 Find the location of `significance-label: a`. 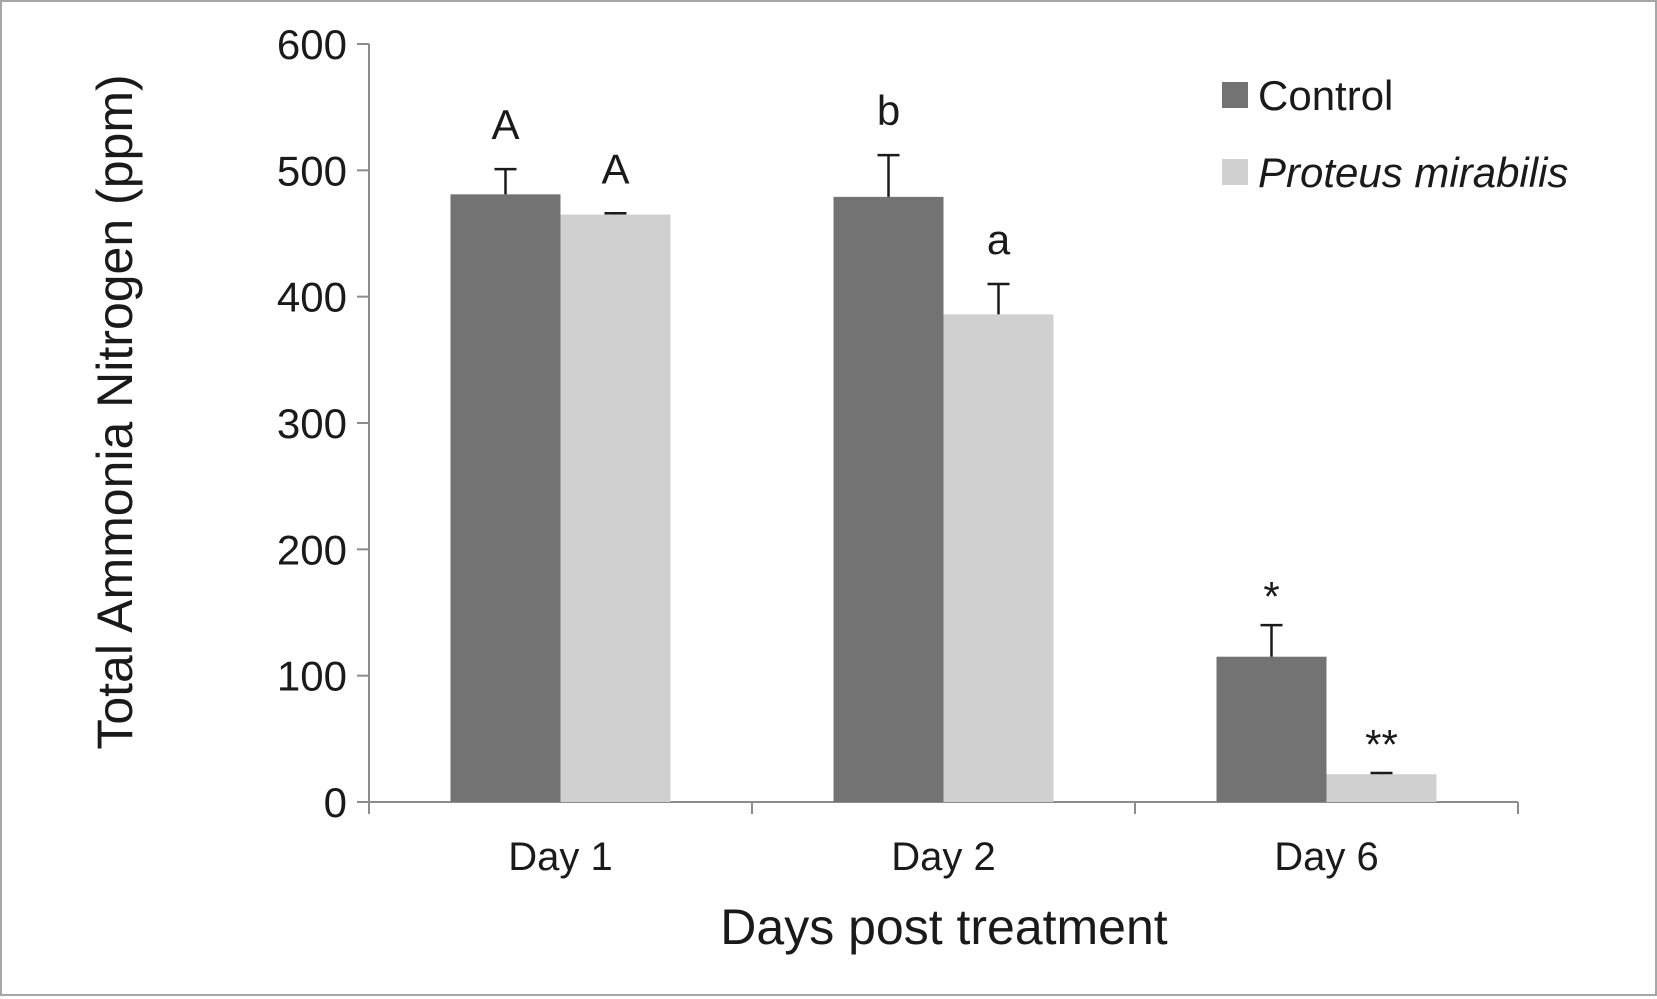

significance-label: a is located at coordinates (999, 239).